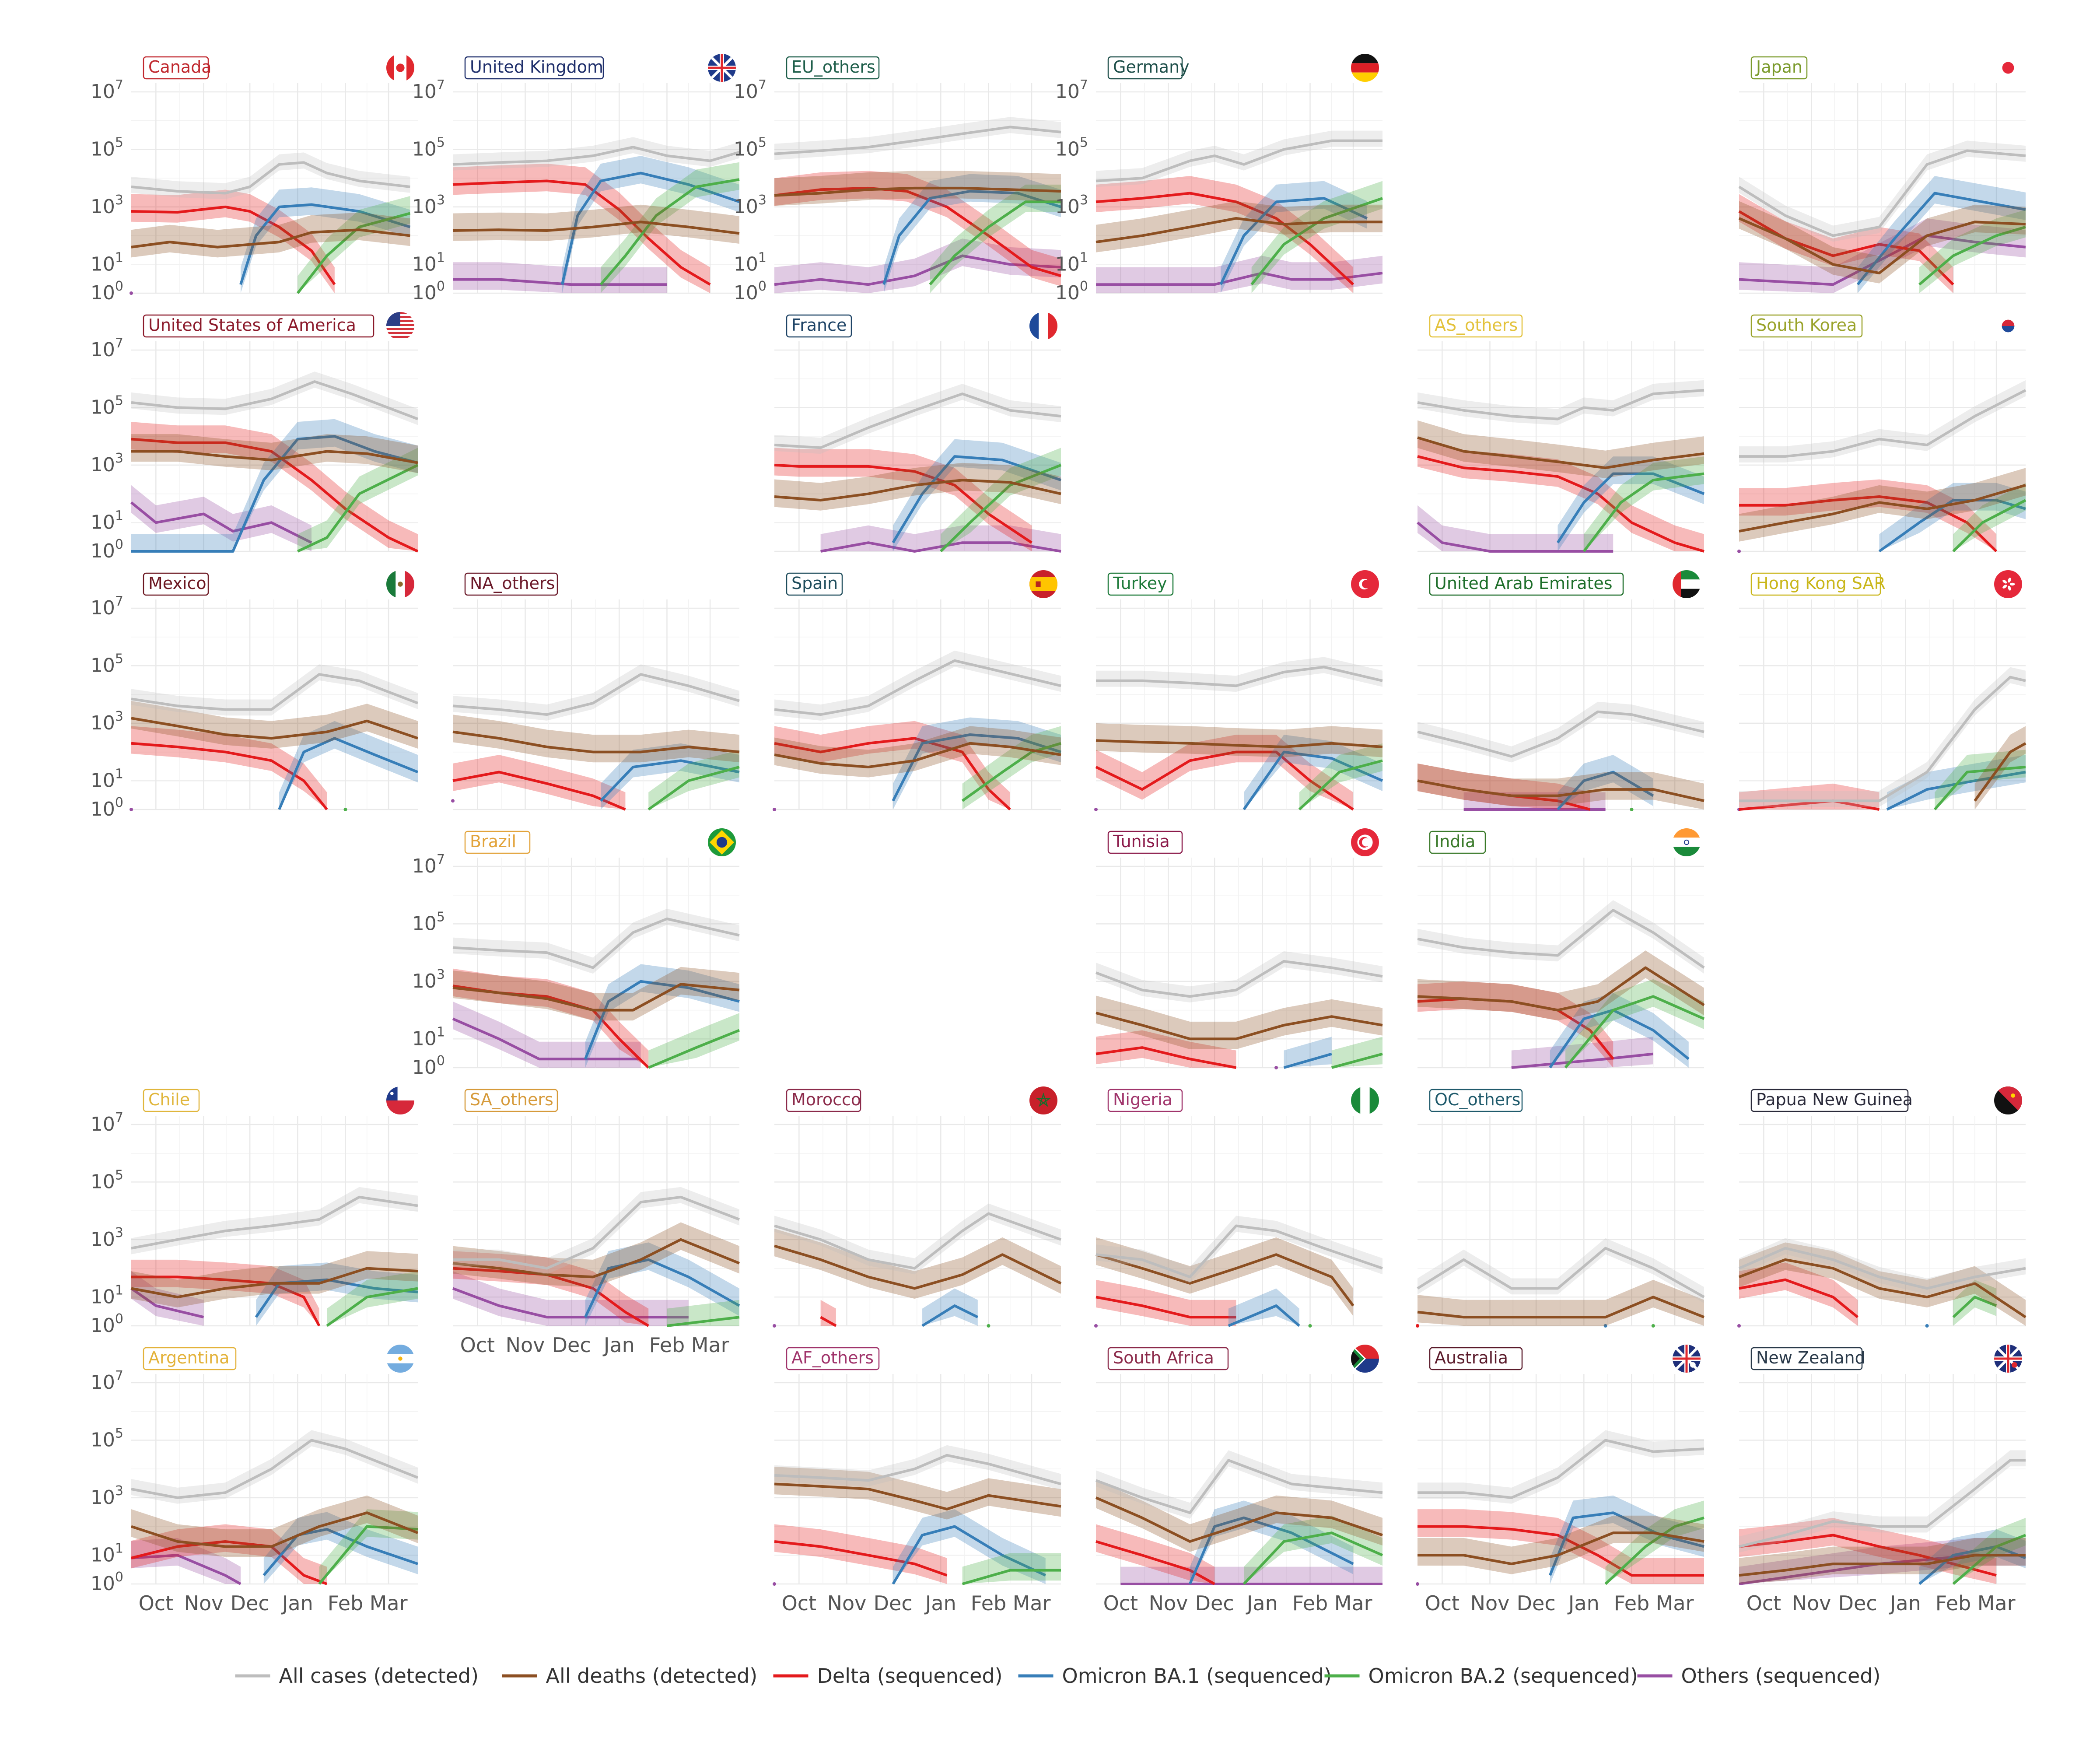  I want to click on panel-title: Morocco, so click(826, 1100).